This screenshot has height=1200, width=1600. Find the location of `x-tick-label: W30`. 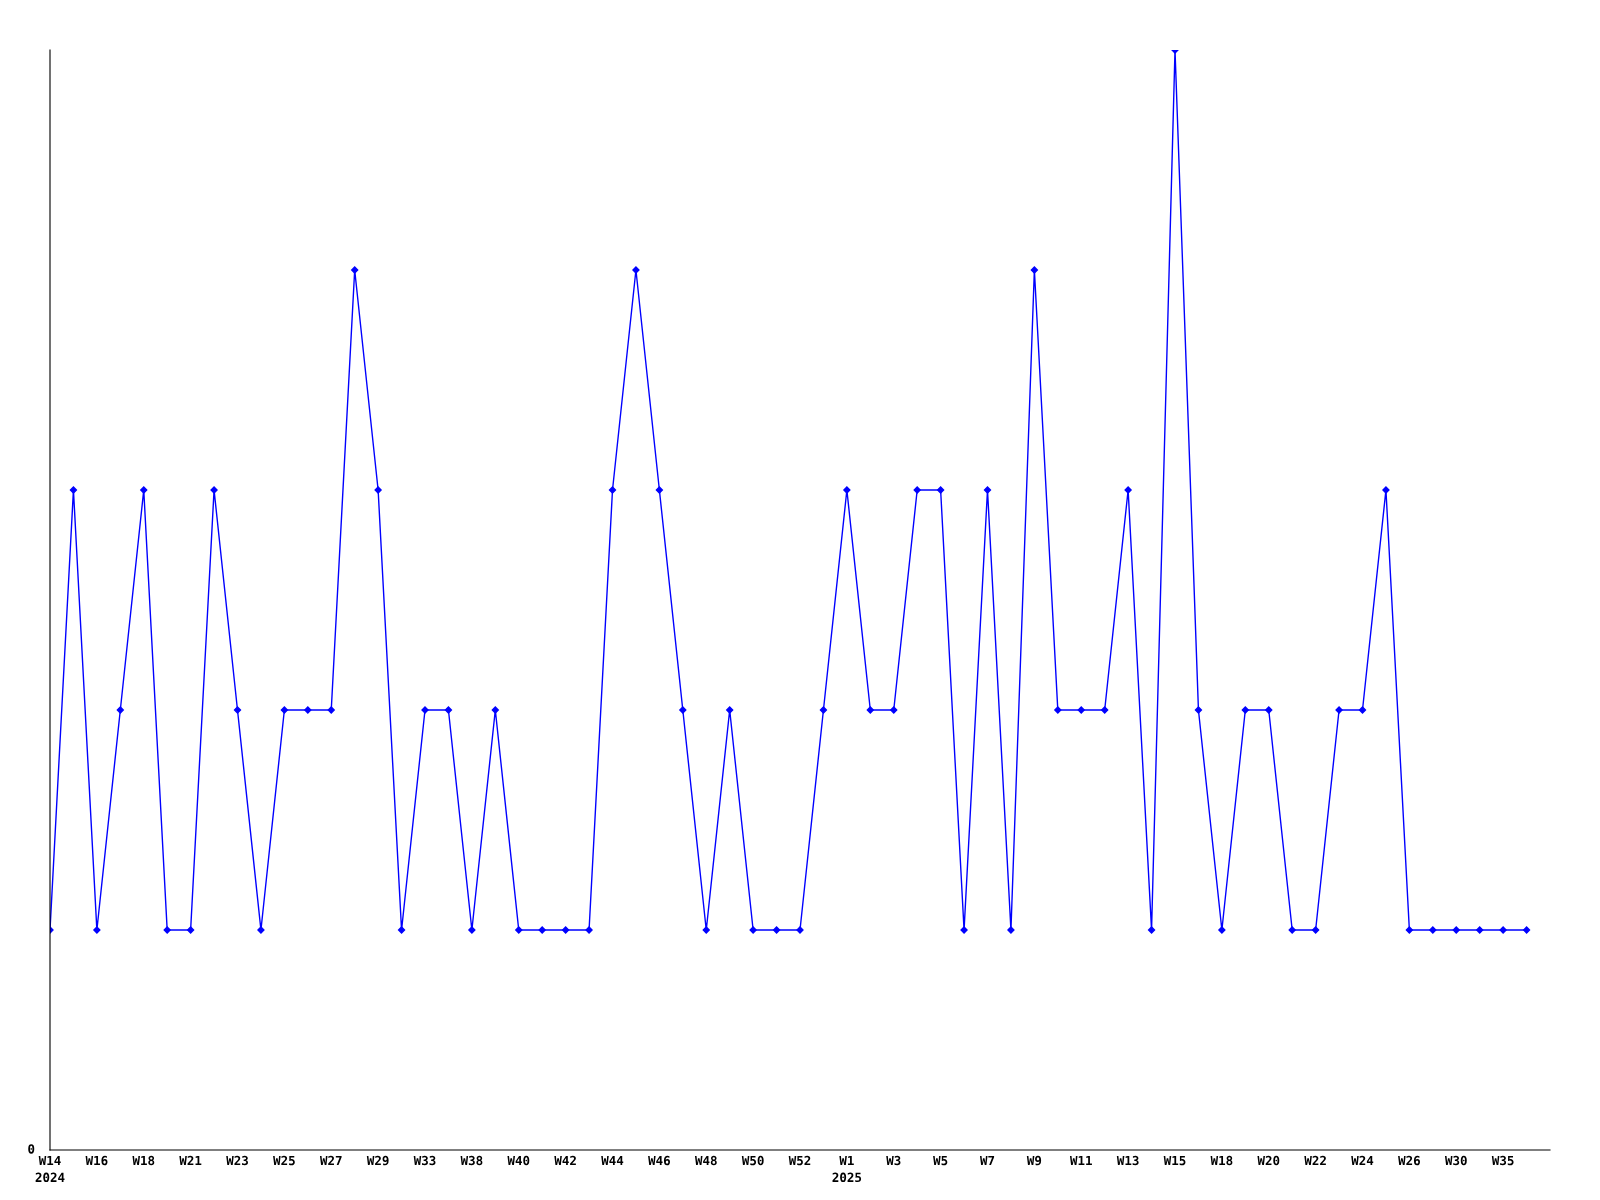

x-tick-label: W30 is located at coordinates (1455, 1160).